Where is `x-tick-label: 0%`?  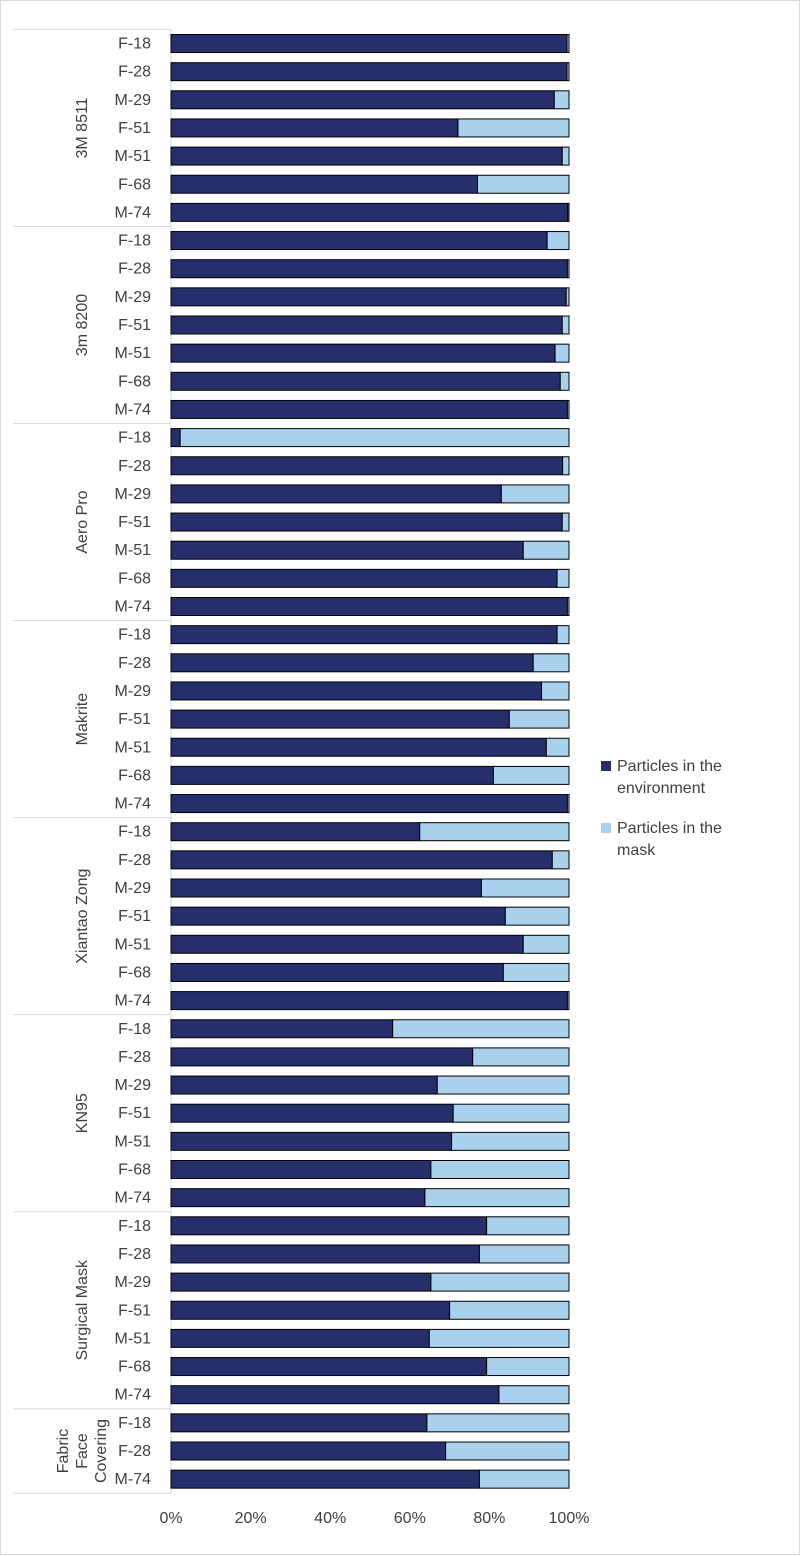 x-tick-label: 0% is located at coordinates (170, 1518).